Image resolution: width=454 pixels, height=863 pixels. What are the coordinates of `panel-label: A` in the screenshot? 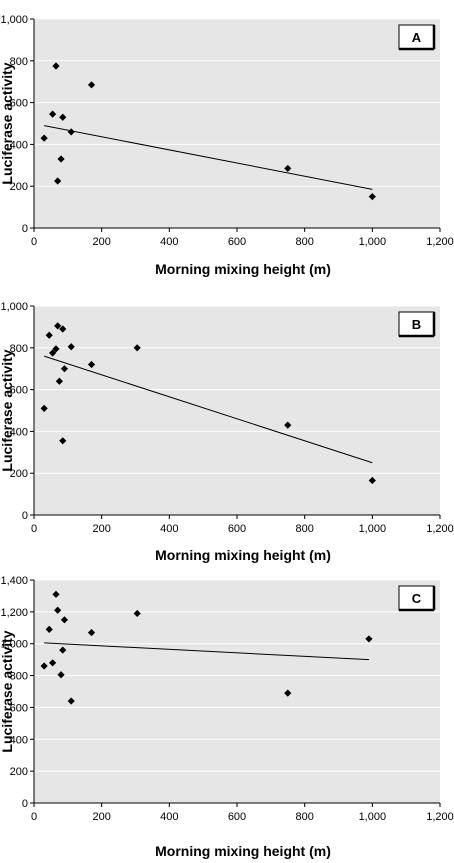 It's located at (417, 37).